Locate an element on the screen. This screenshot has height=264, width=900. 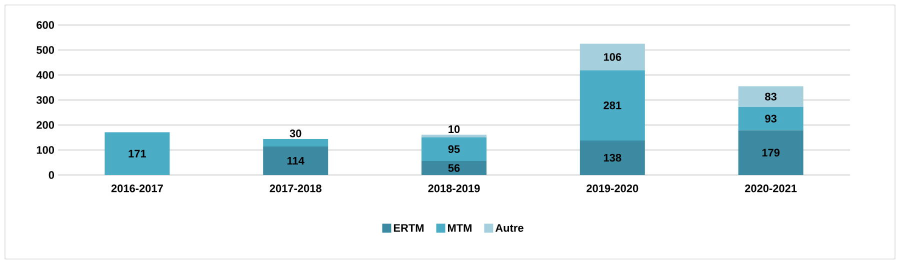
x-tick-label: 2017-2018 is located at coordinates (296, 188).